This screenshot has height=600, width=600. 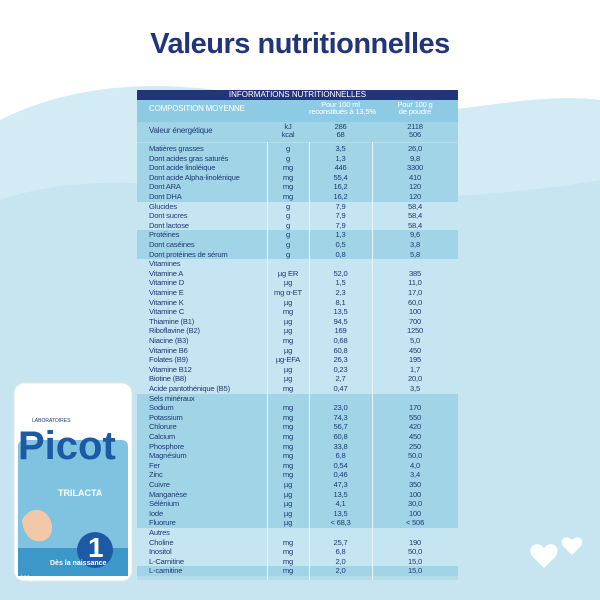 I want to click on row-ml: 7,9, so click(x=340, y=225).